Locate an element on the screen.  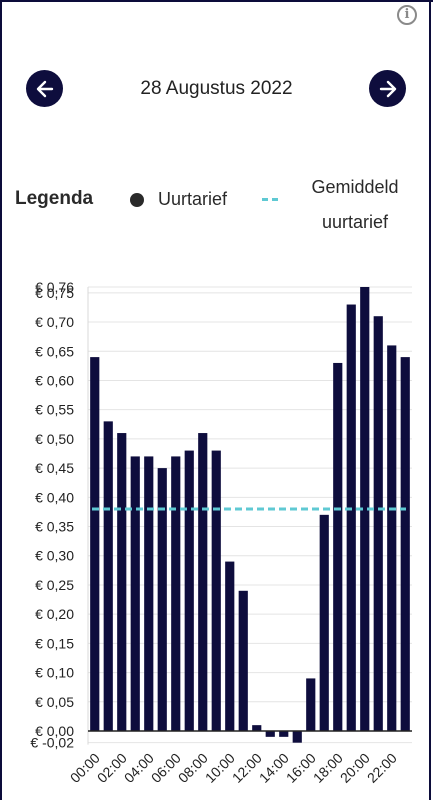
x-tick-label: 18:00 is located at coordinates (328, 768).